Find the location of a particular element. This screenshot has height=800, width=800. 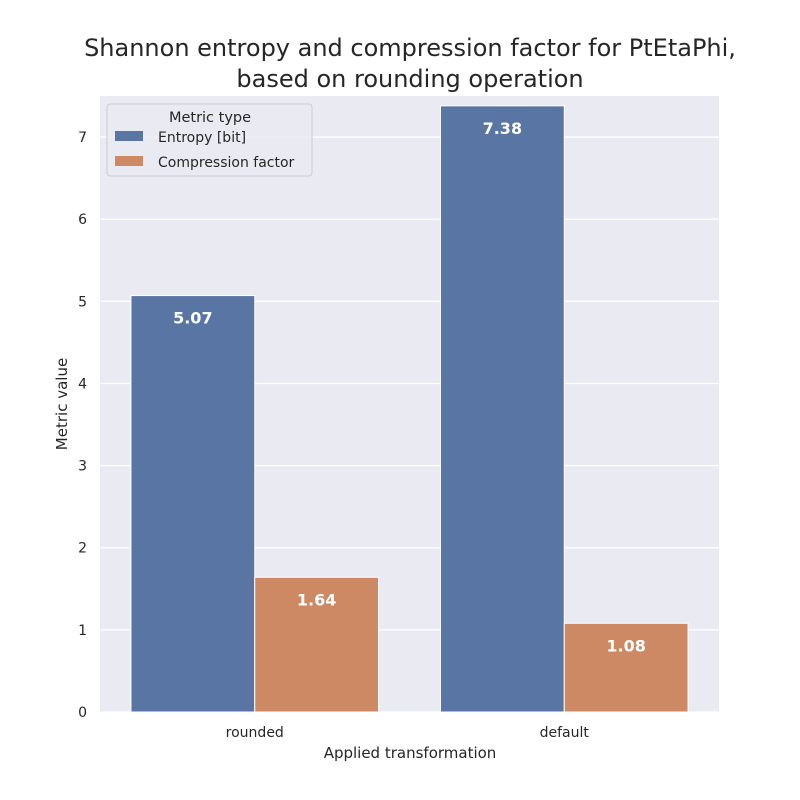

y-tick-label: 1 is located at coordinates (82, 631).